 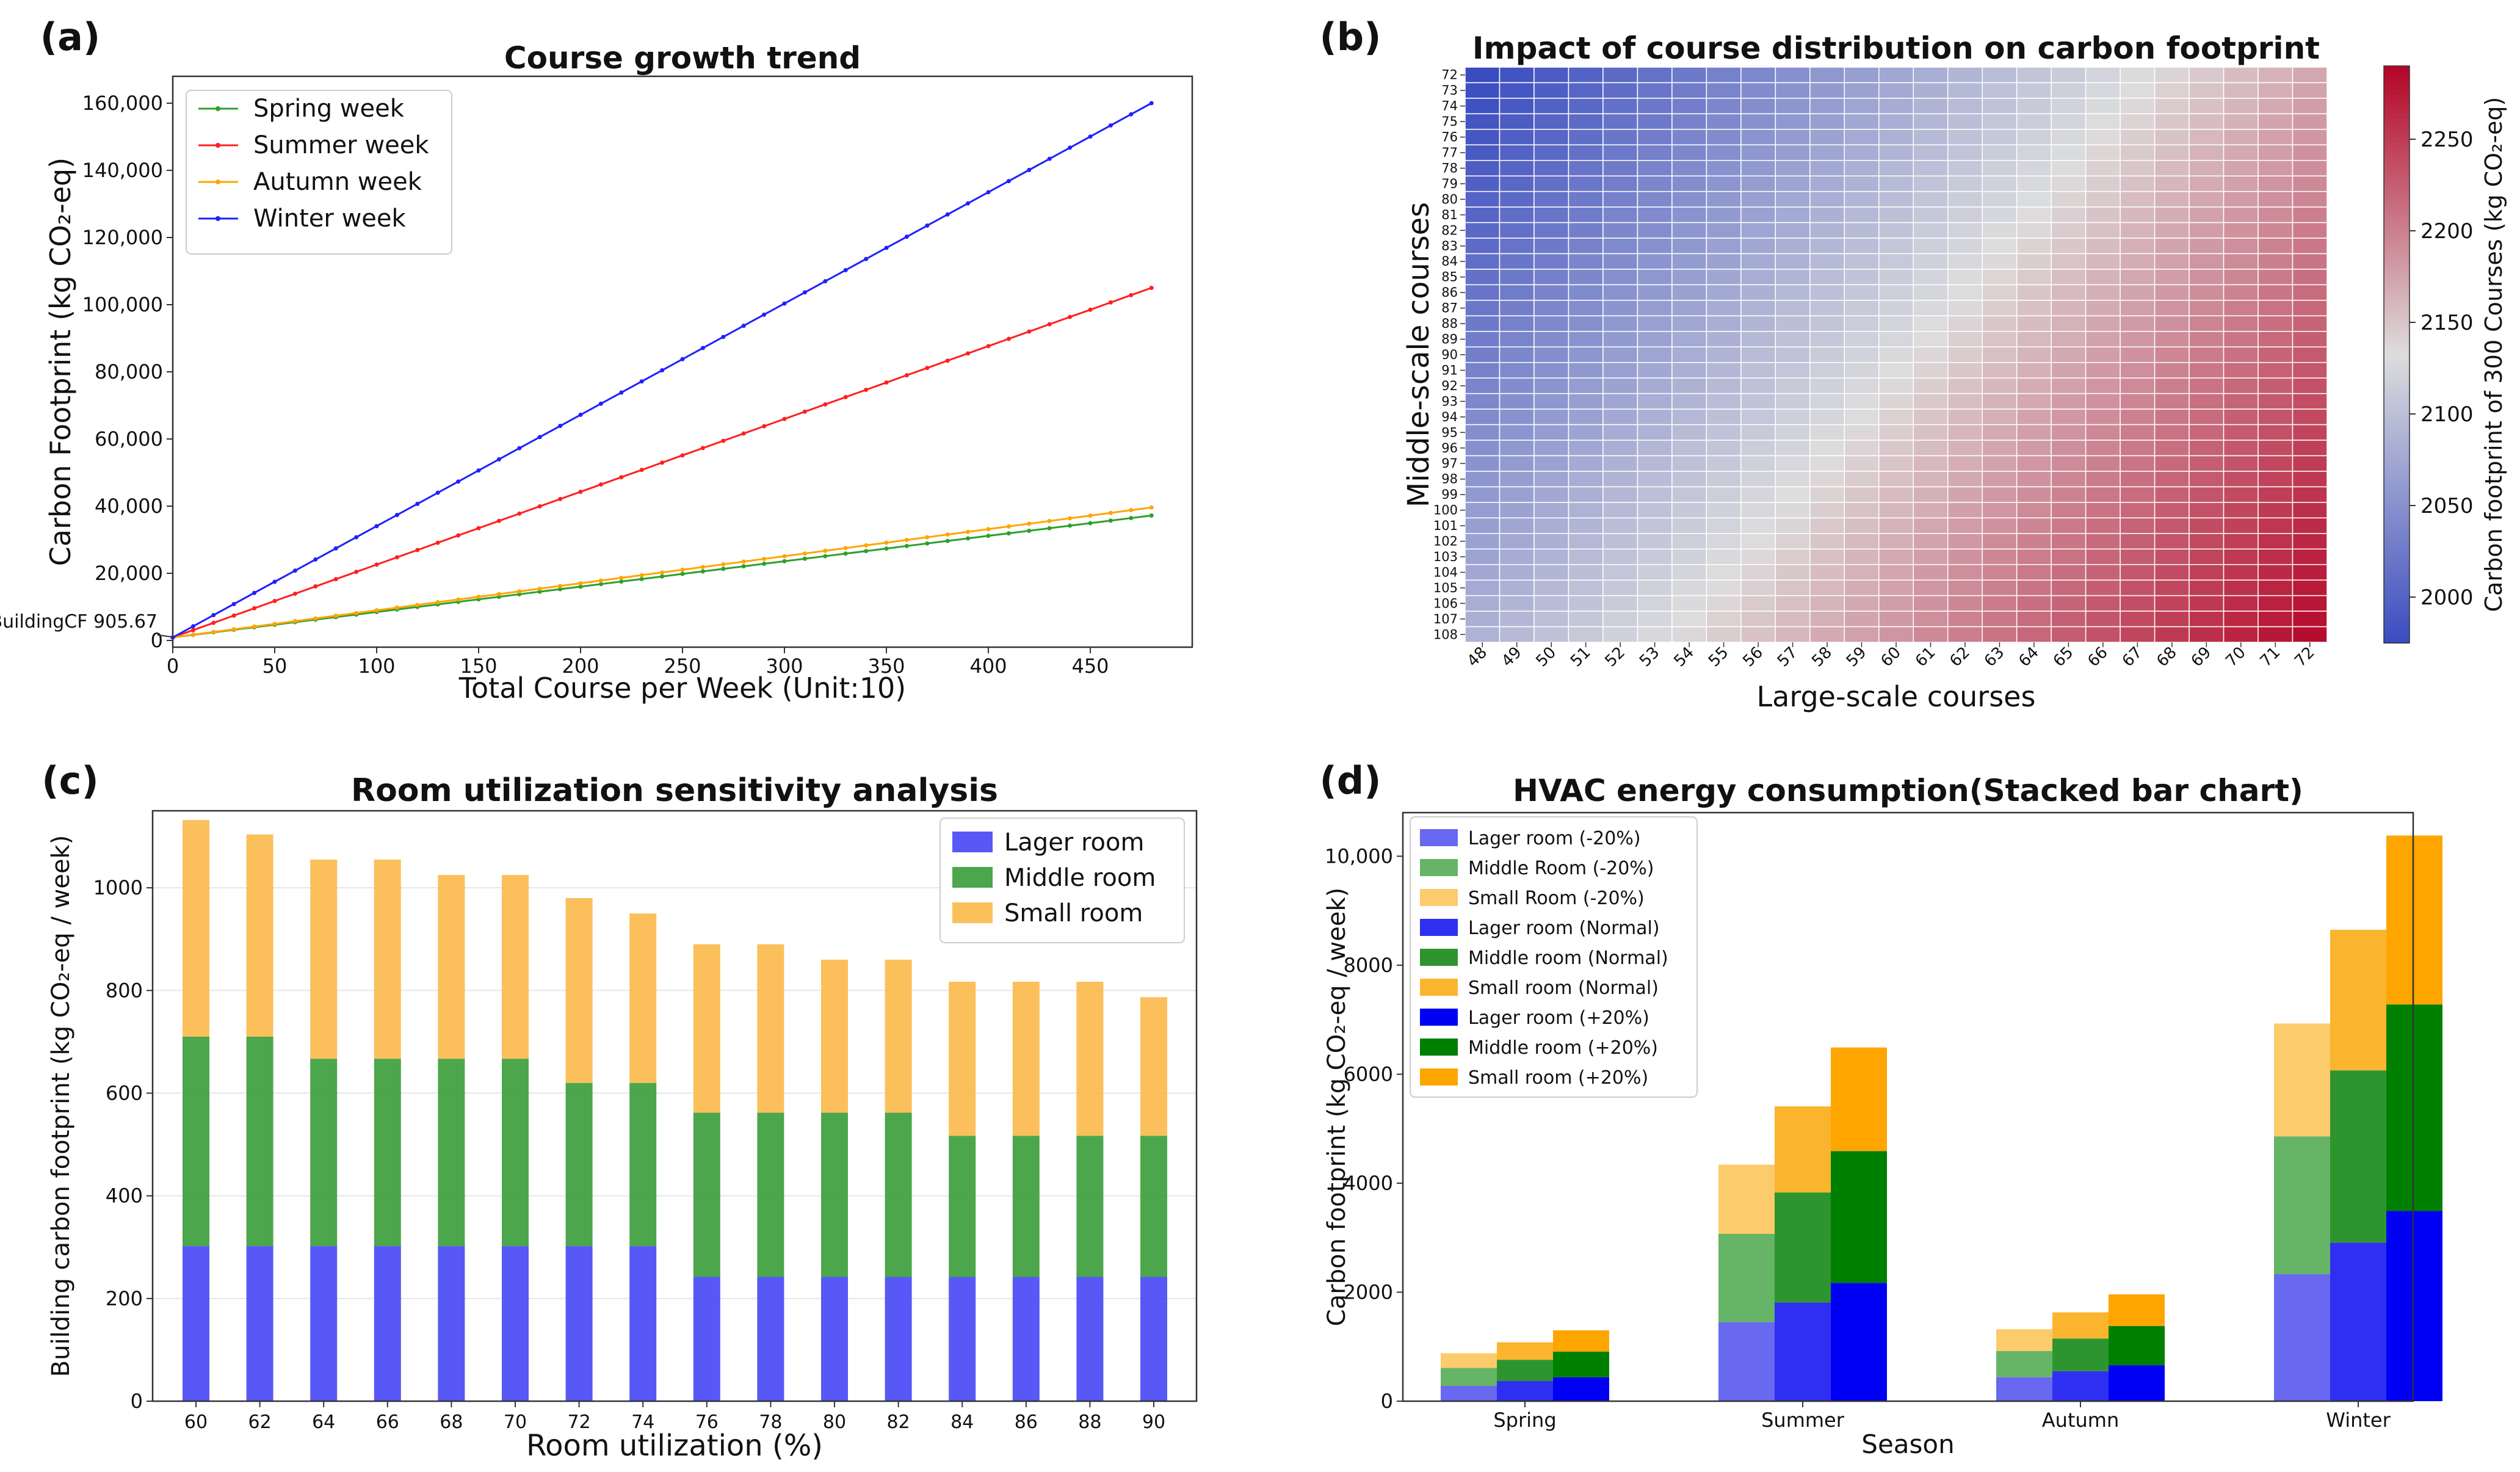 I want to click on b-ytick-label: 101, so click(x=1445, y=525).